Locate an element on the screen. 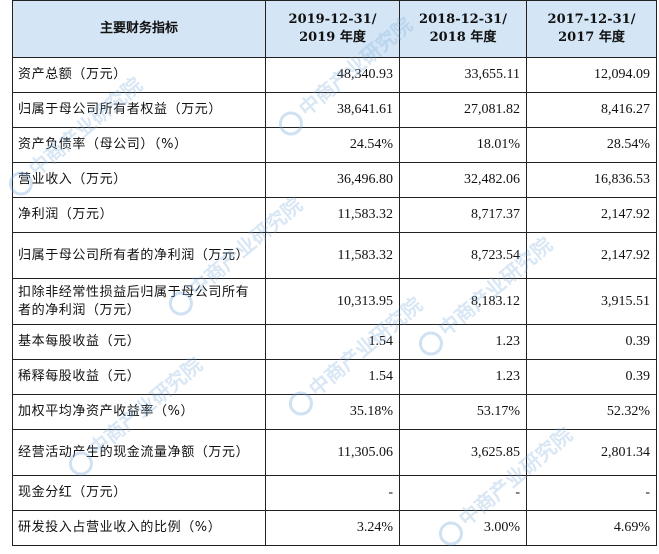 The image size is (659, 554). row-label: 净利润（万元） is located at coordinates (139, 215).